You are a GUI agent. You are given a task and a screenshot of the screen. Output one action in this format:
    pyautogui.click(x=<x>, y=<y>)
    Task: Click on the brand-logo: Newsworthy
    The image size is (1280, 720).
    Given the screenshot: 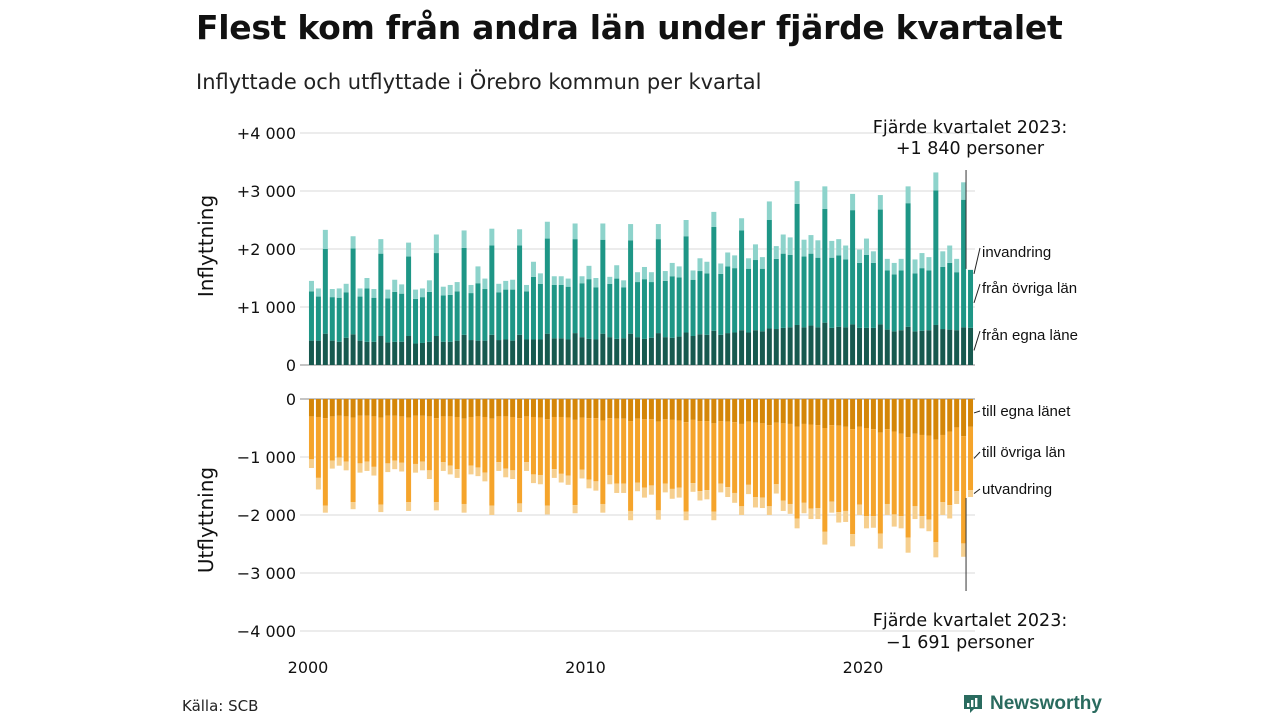 What is the action you would take?
    pyautogui.click(x=1032, y=704)
    